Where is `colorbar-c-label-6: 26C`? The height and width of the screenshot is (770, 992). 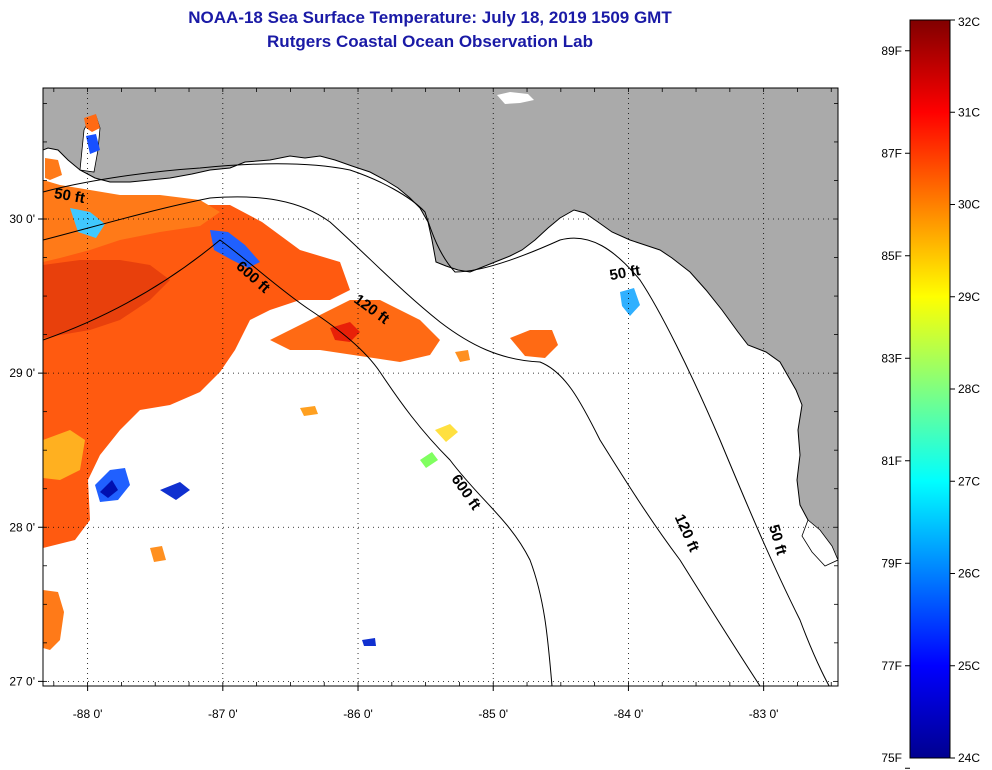
colorbar-c-label-6: 26C is located at coordinates (969, 574).